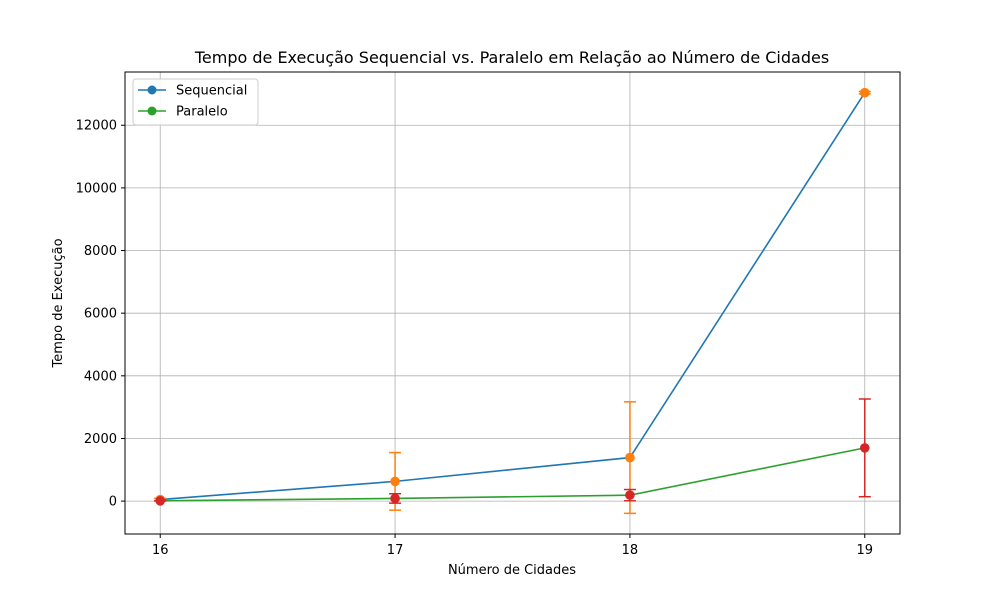  I want to click on x-tick-label: 16, so click(160, 550).